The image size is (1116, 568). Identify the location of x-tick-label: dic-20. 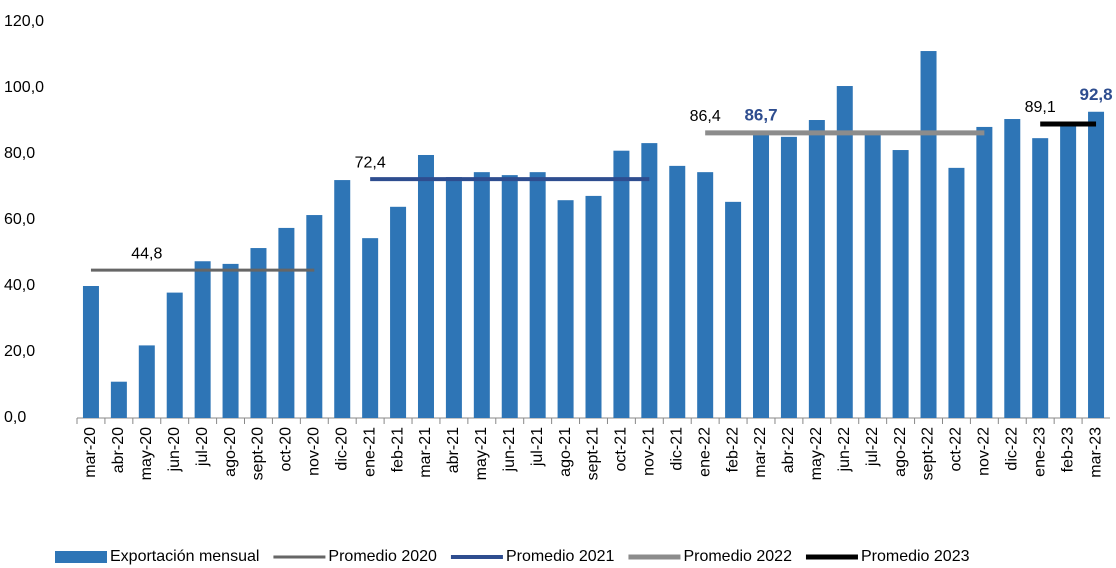
(341, 449).